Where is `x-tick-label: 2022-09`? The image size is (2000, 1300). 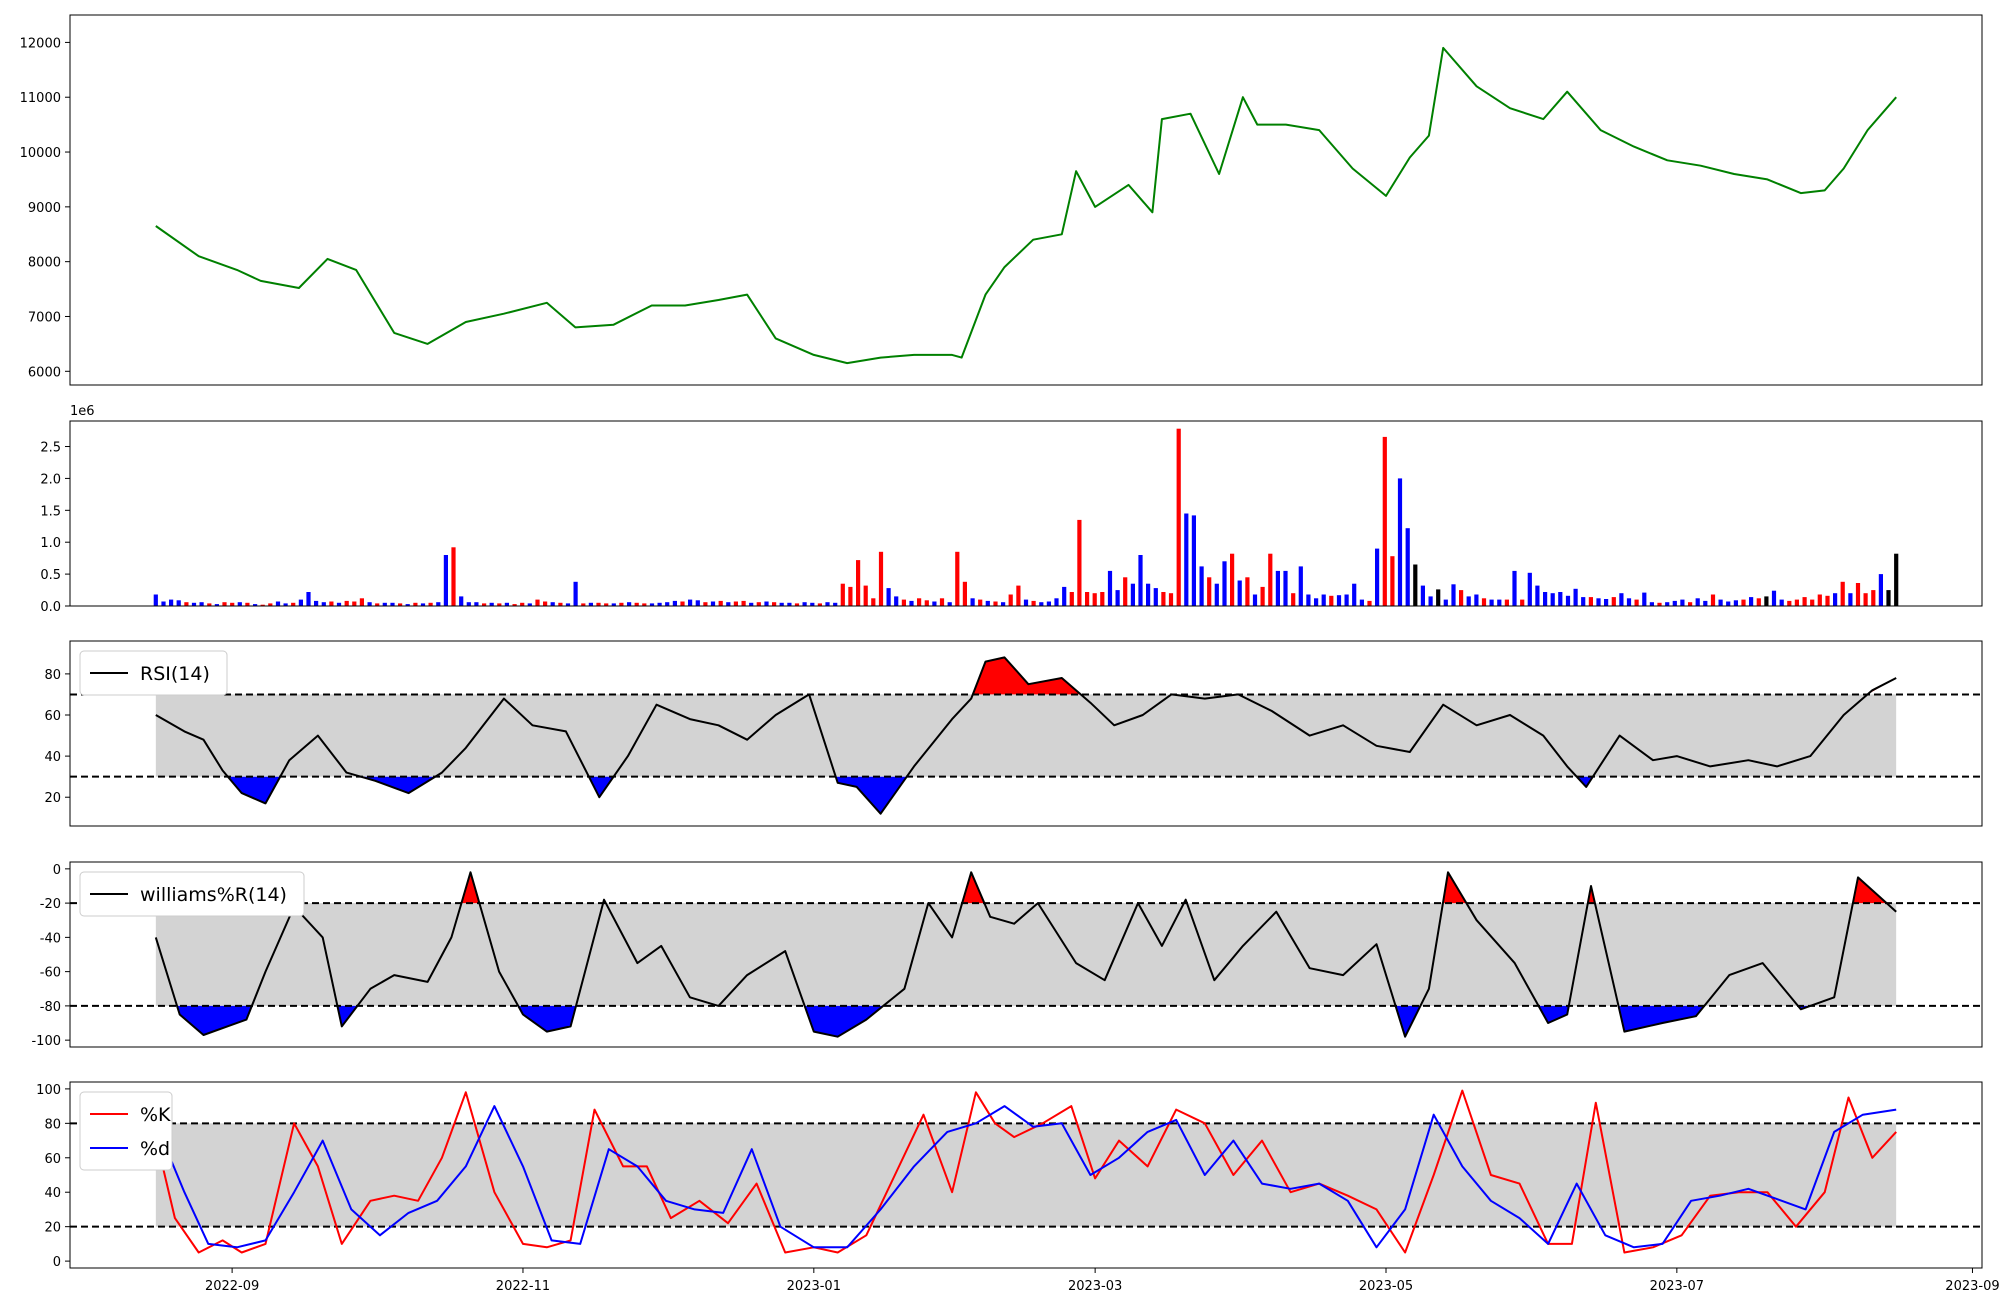
x-tick-label: 2022-09 is located at coordinates (232, 1286).